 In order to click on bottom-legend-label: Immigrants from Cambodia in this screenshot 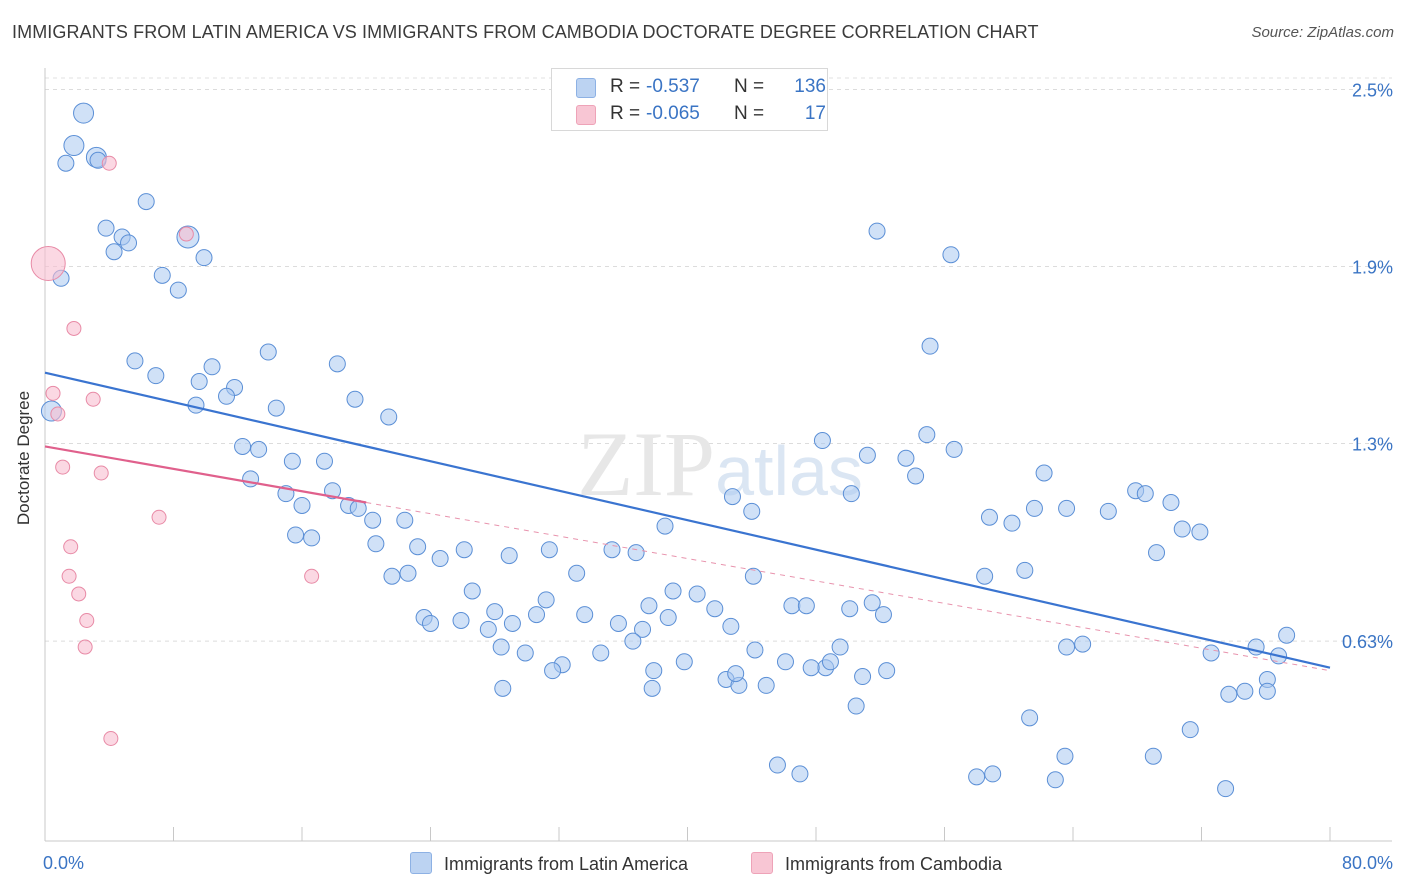, I will do `click(894, 864)`.